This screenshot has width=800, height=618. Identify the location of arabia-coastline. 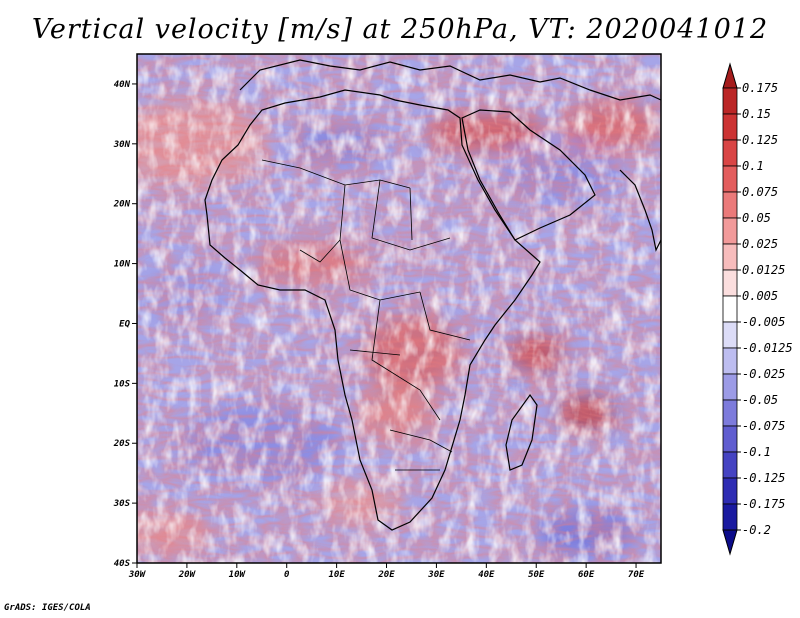
(528, 175).